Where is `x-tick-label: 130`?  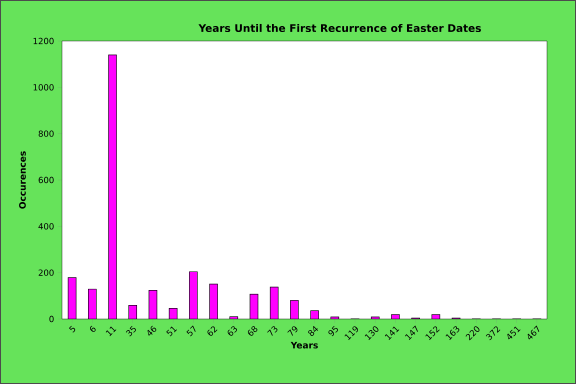
x-tick-label: 130 is located at coordinates (371, 333).